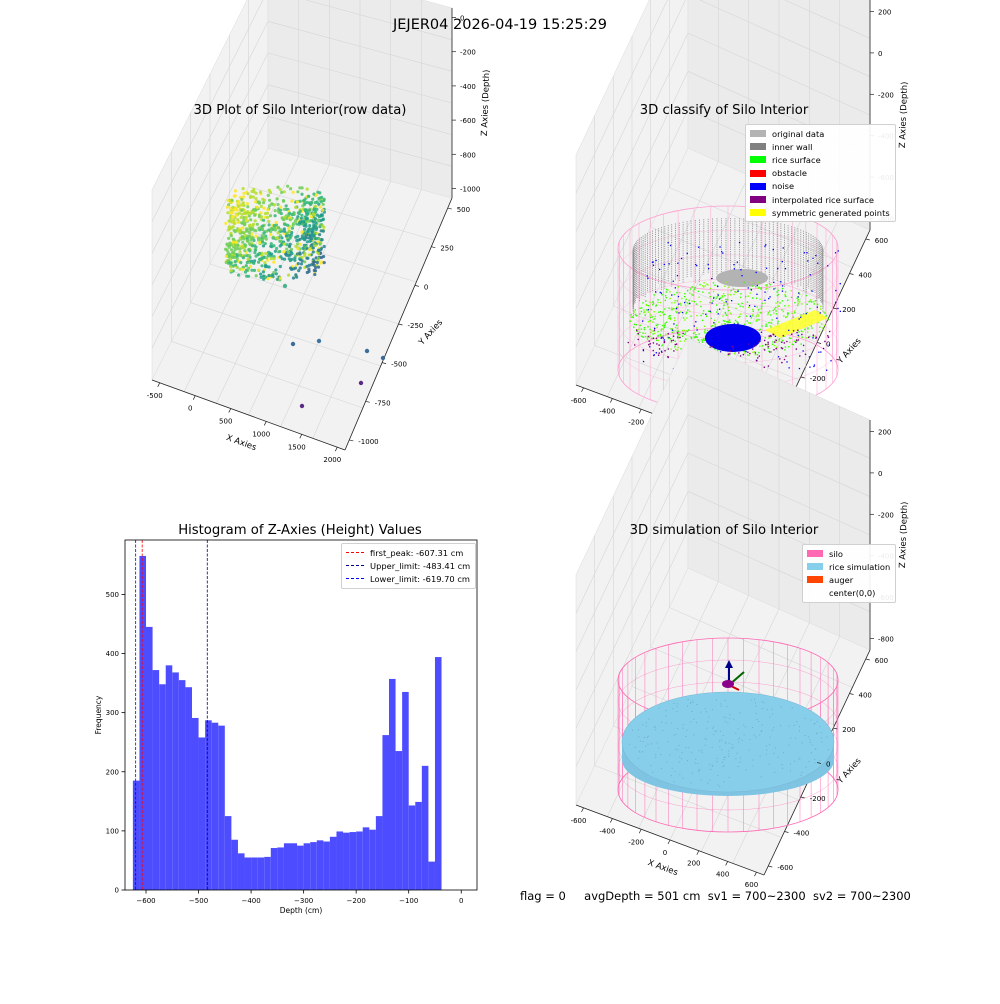  I want to click on classify-y-tick-label: -200, so click(818, 379).